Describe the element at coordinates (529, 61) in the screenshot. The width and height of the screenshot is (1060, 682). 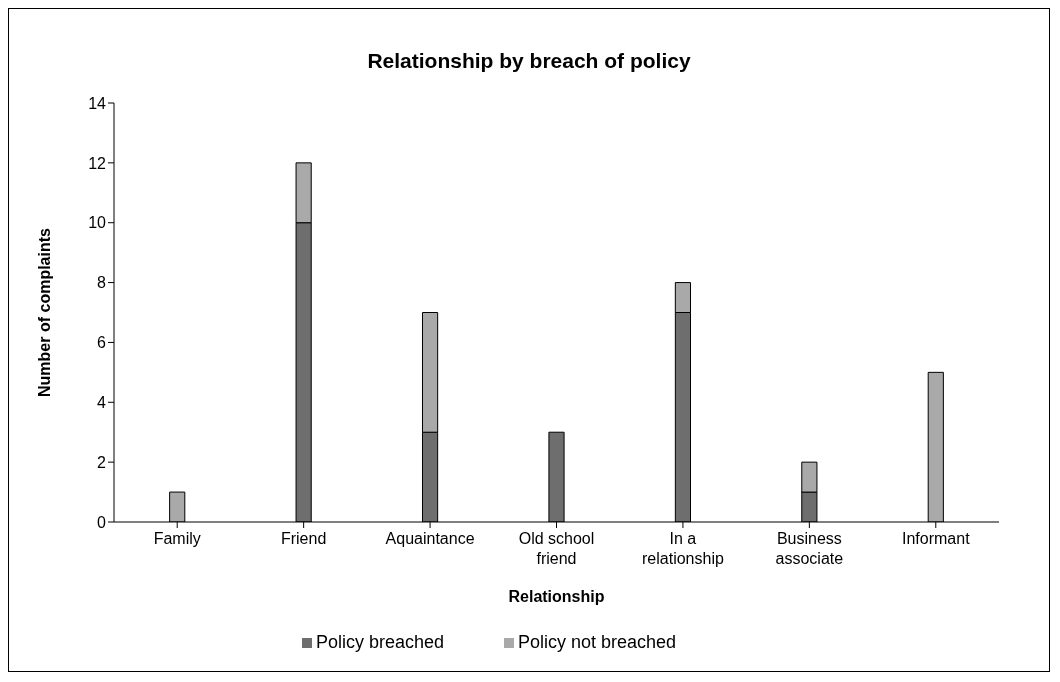
I see `chart-title: Relationship by breach of policy` at that location.